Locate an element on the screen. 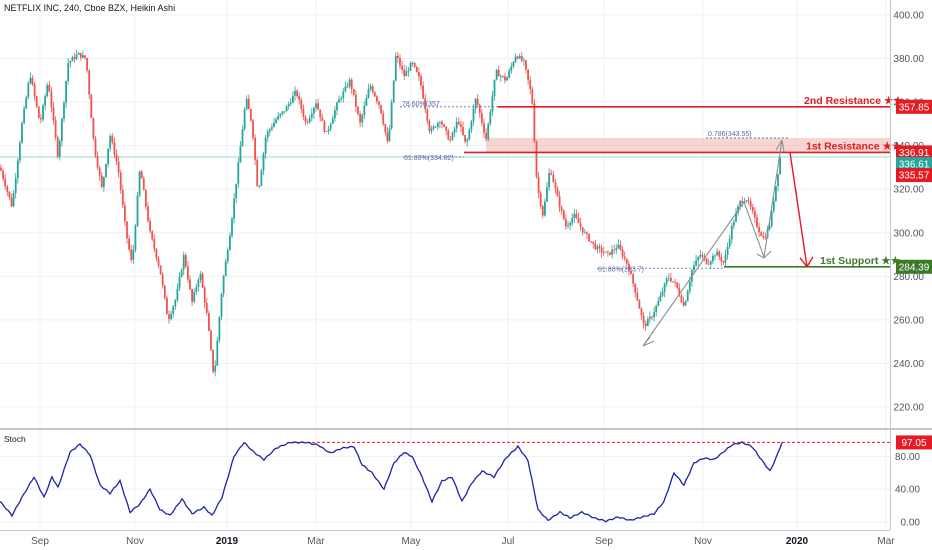 The width and height of the screenshot is (932, 550). y-tick-label: 400.00 is located at coordinates (908, 16).